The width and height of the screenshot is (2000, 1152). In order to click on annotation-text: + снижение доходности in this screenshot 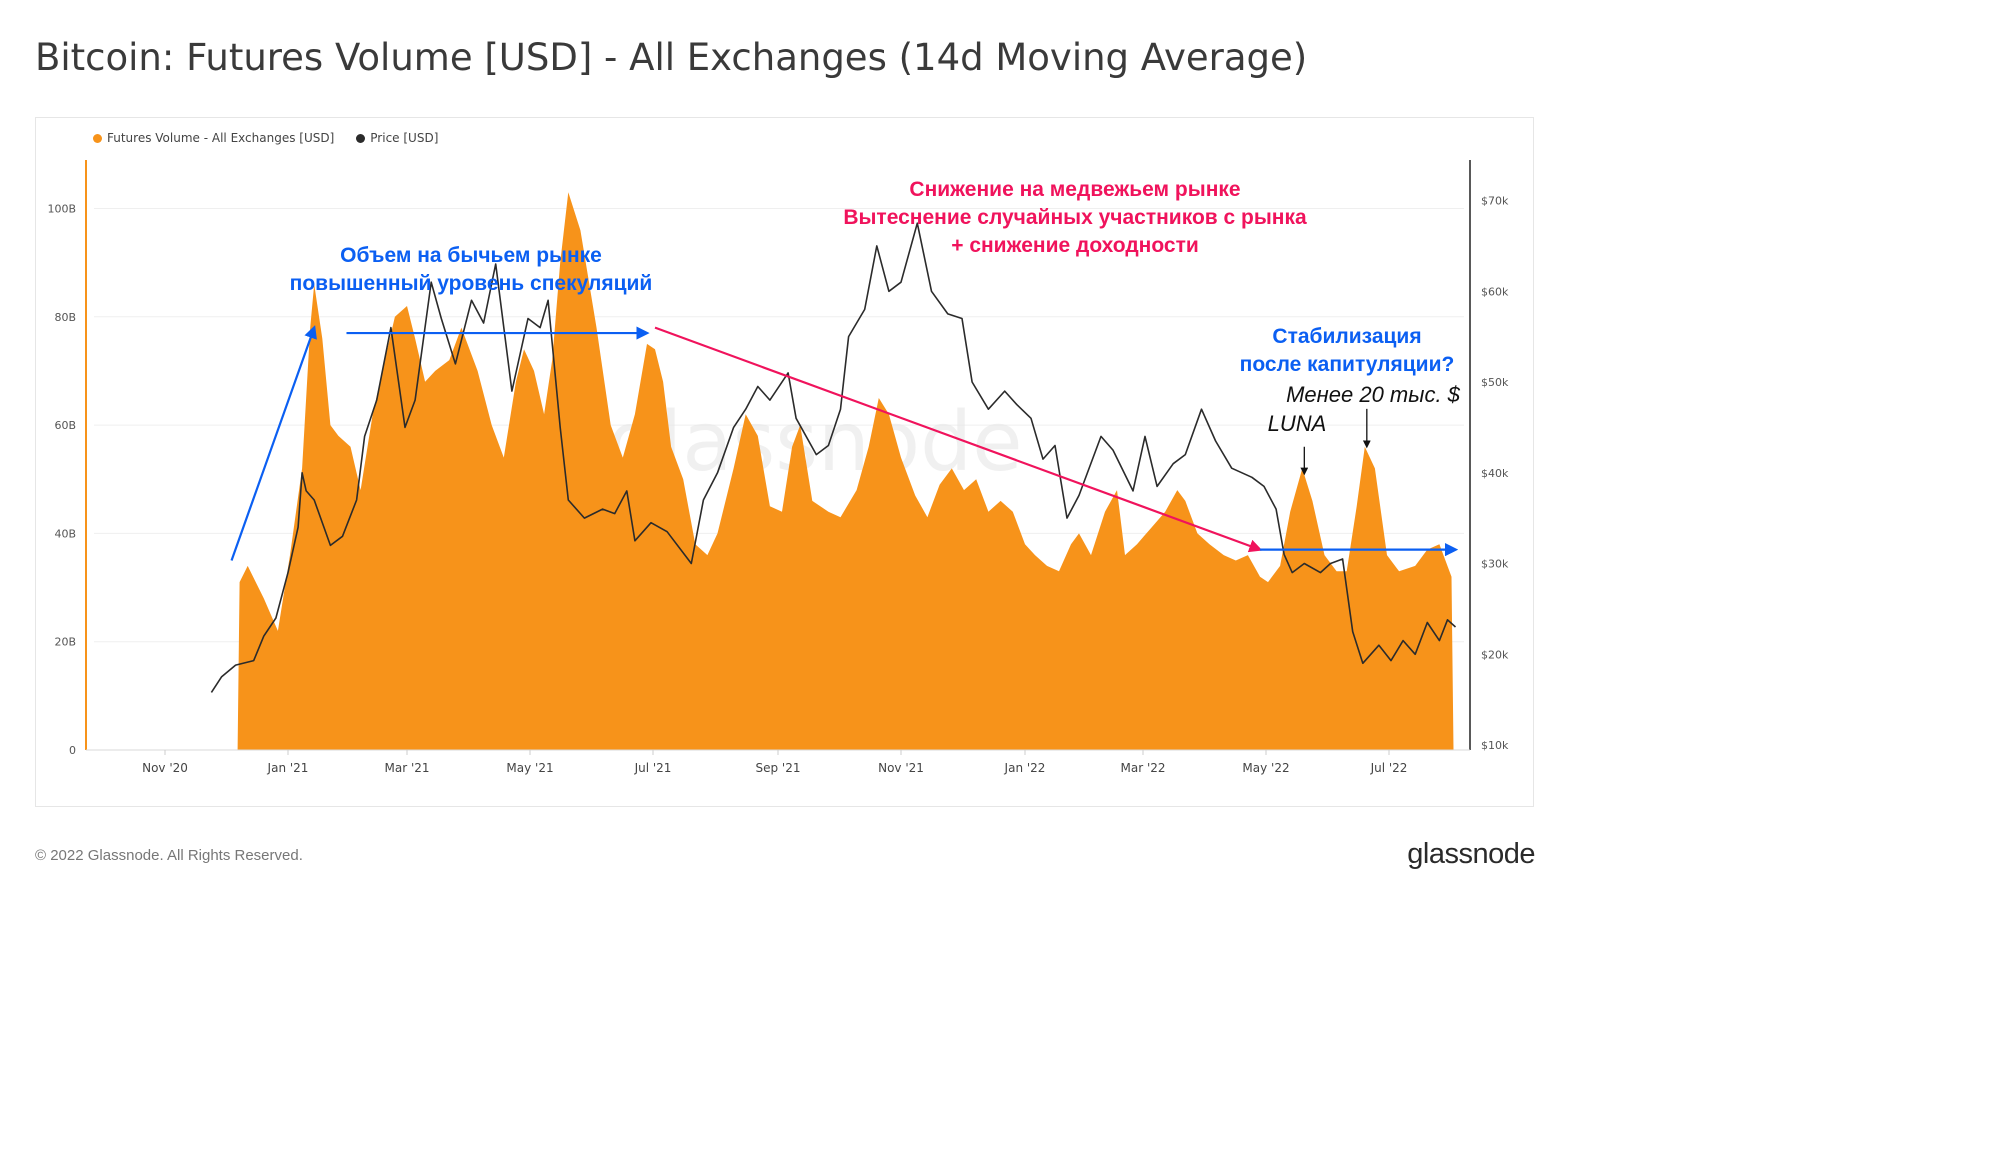, I will do `click(1075, 245)`.